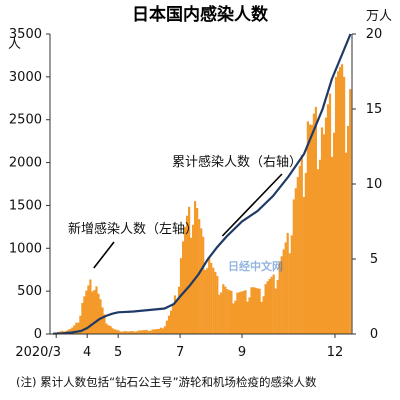 The image size is (400, 400). I want to click on left-tick-label: 2500, so click(25, 120).